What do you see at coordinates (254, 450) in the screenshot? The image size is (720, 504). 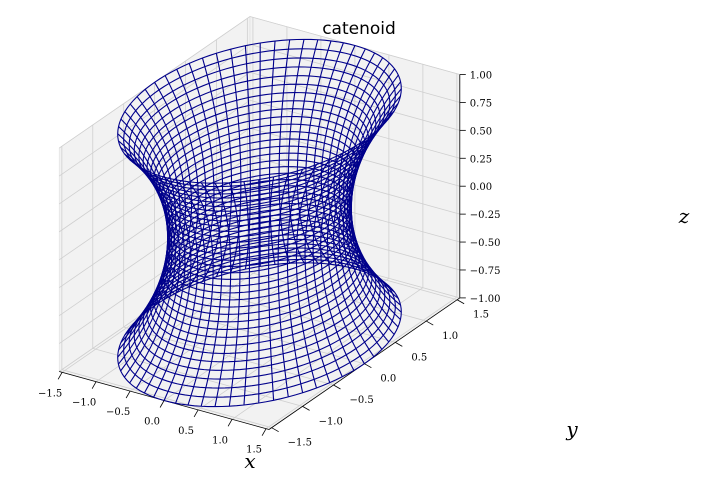 I see `x-tick-label: 1.5` at bounding box center [254, 450].